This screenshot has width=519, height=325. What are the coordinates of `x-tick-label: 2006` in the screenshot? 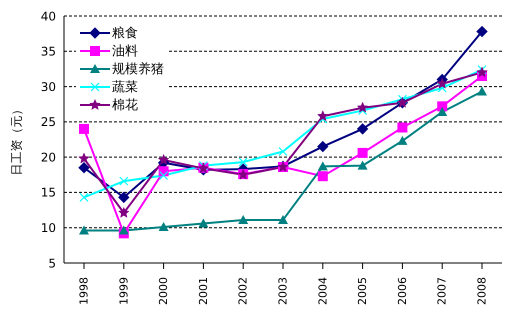 It's located at (402, 291).